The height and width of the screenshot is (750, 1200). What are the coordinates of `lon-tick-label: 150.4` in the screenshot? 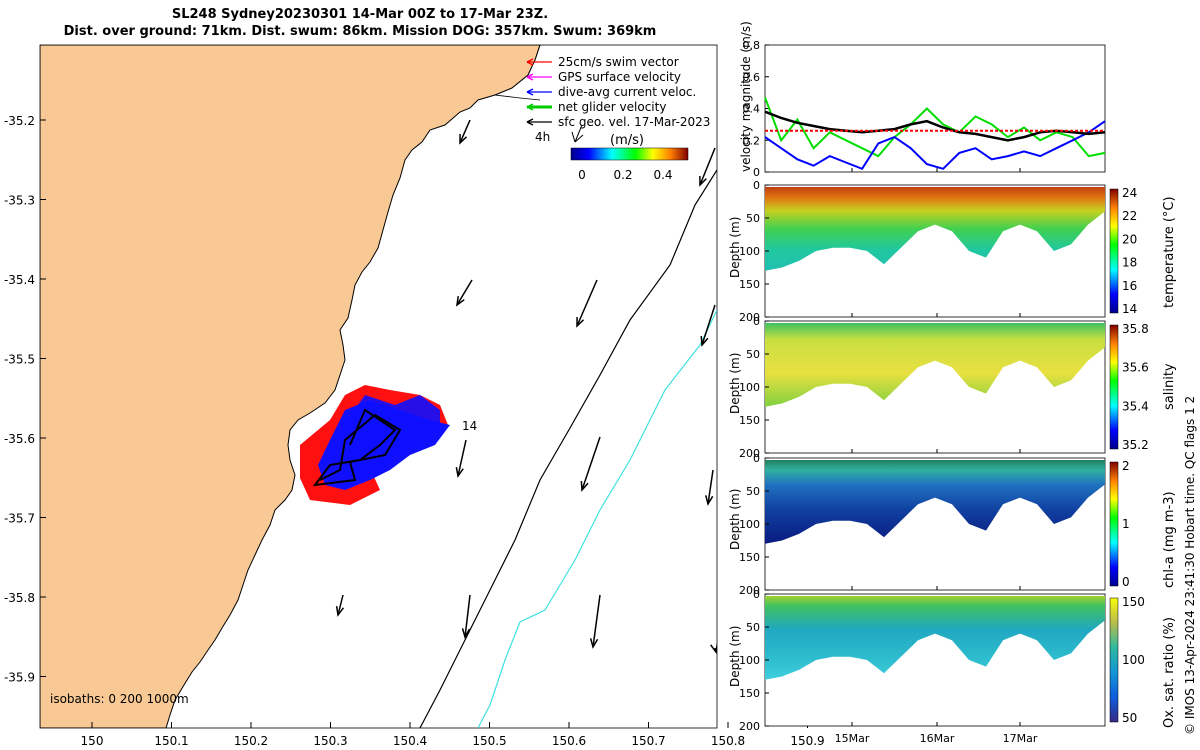 It's located at (410, 741).